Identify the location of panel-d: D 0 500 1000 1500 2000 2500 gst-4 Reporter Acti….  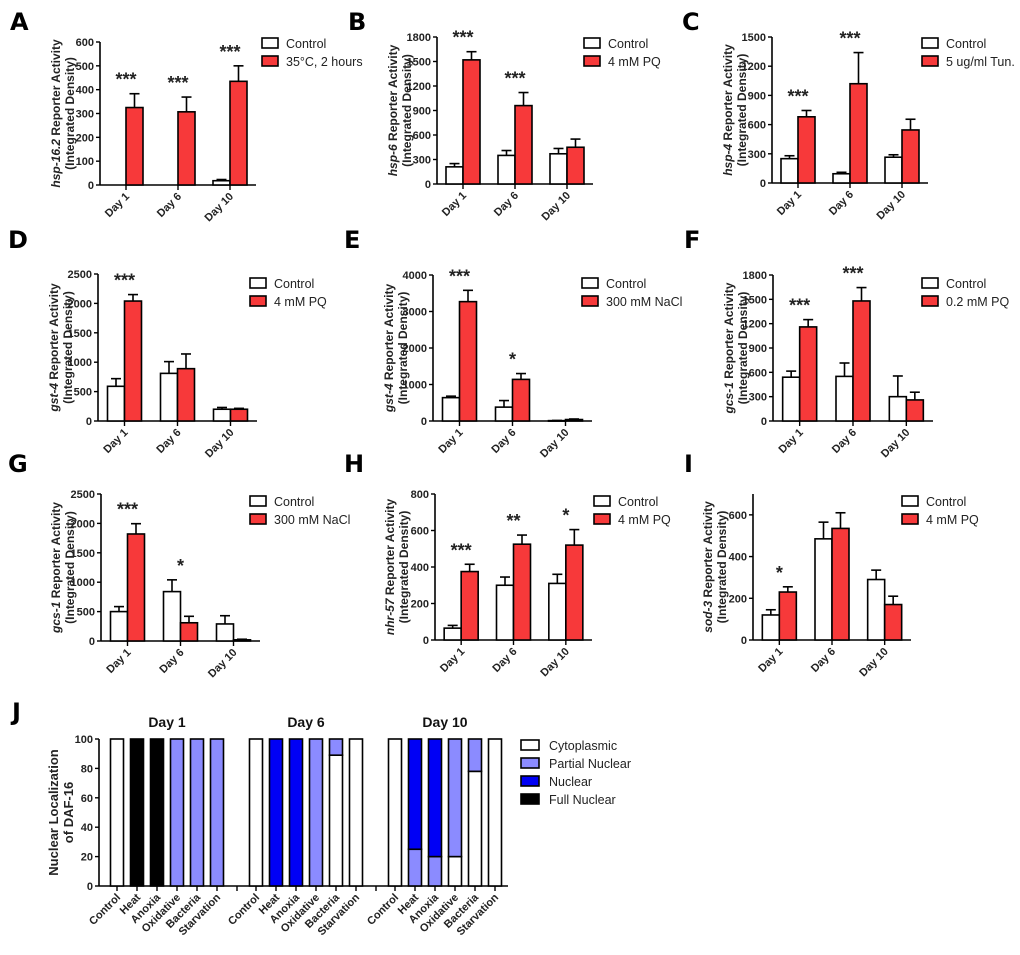
(167, 343).